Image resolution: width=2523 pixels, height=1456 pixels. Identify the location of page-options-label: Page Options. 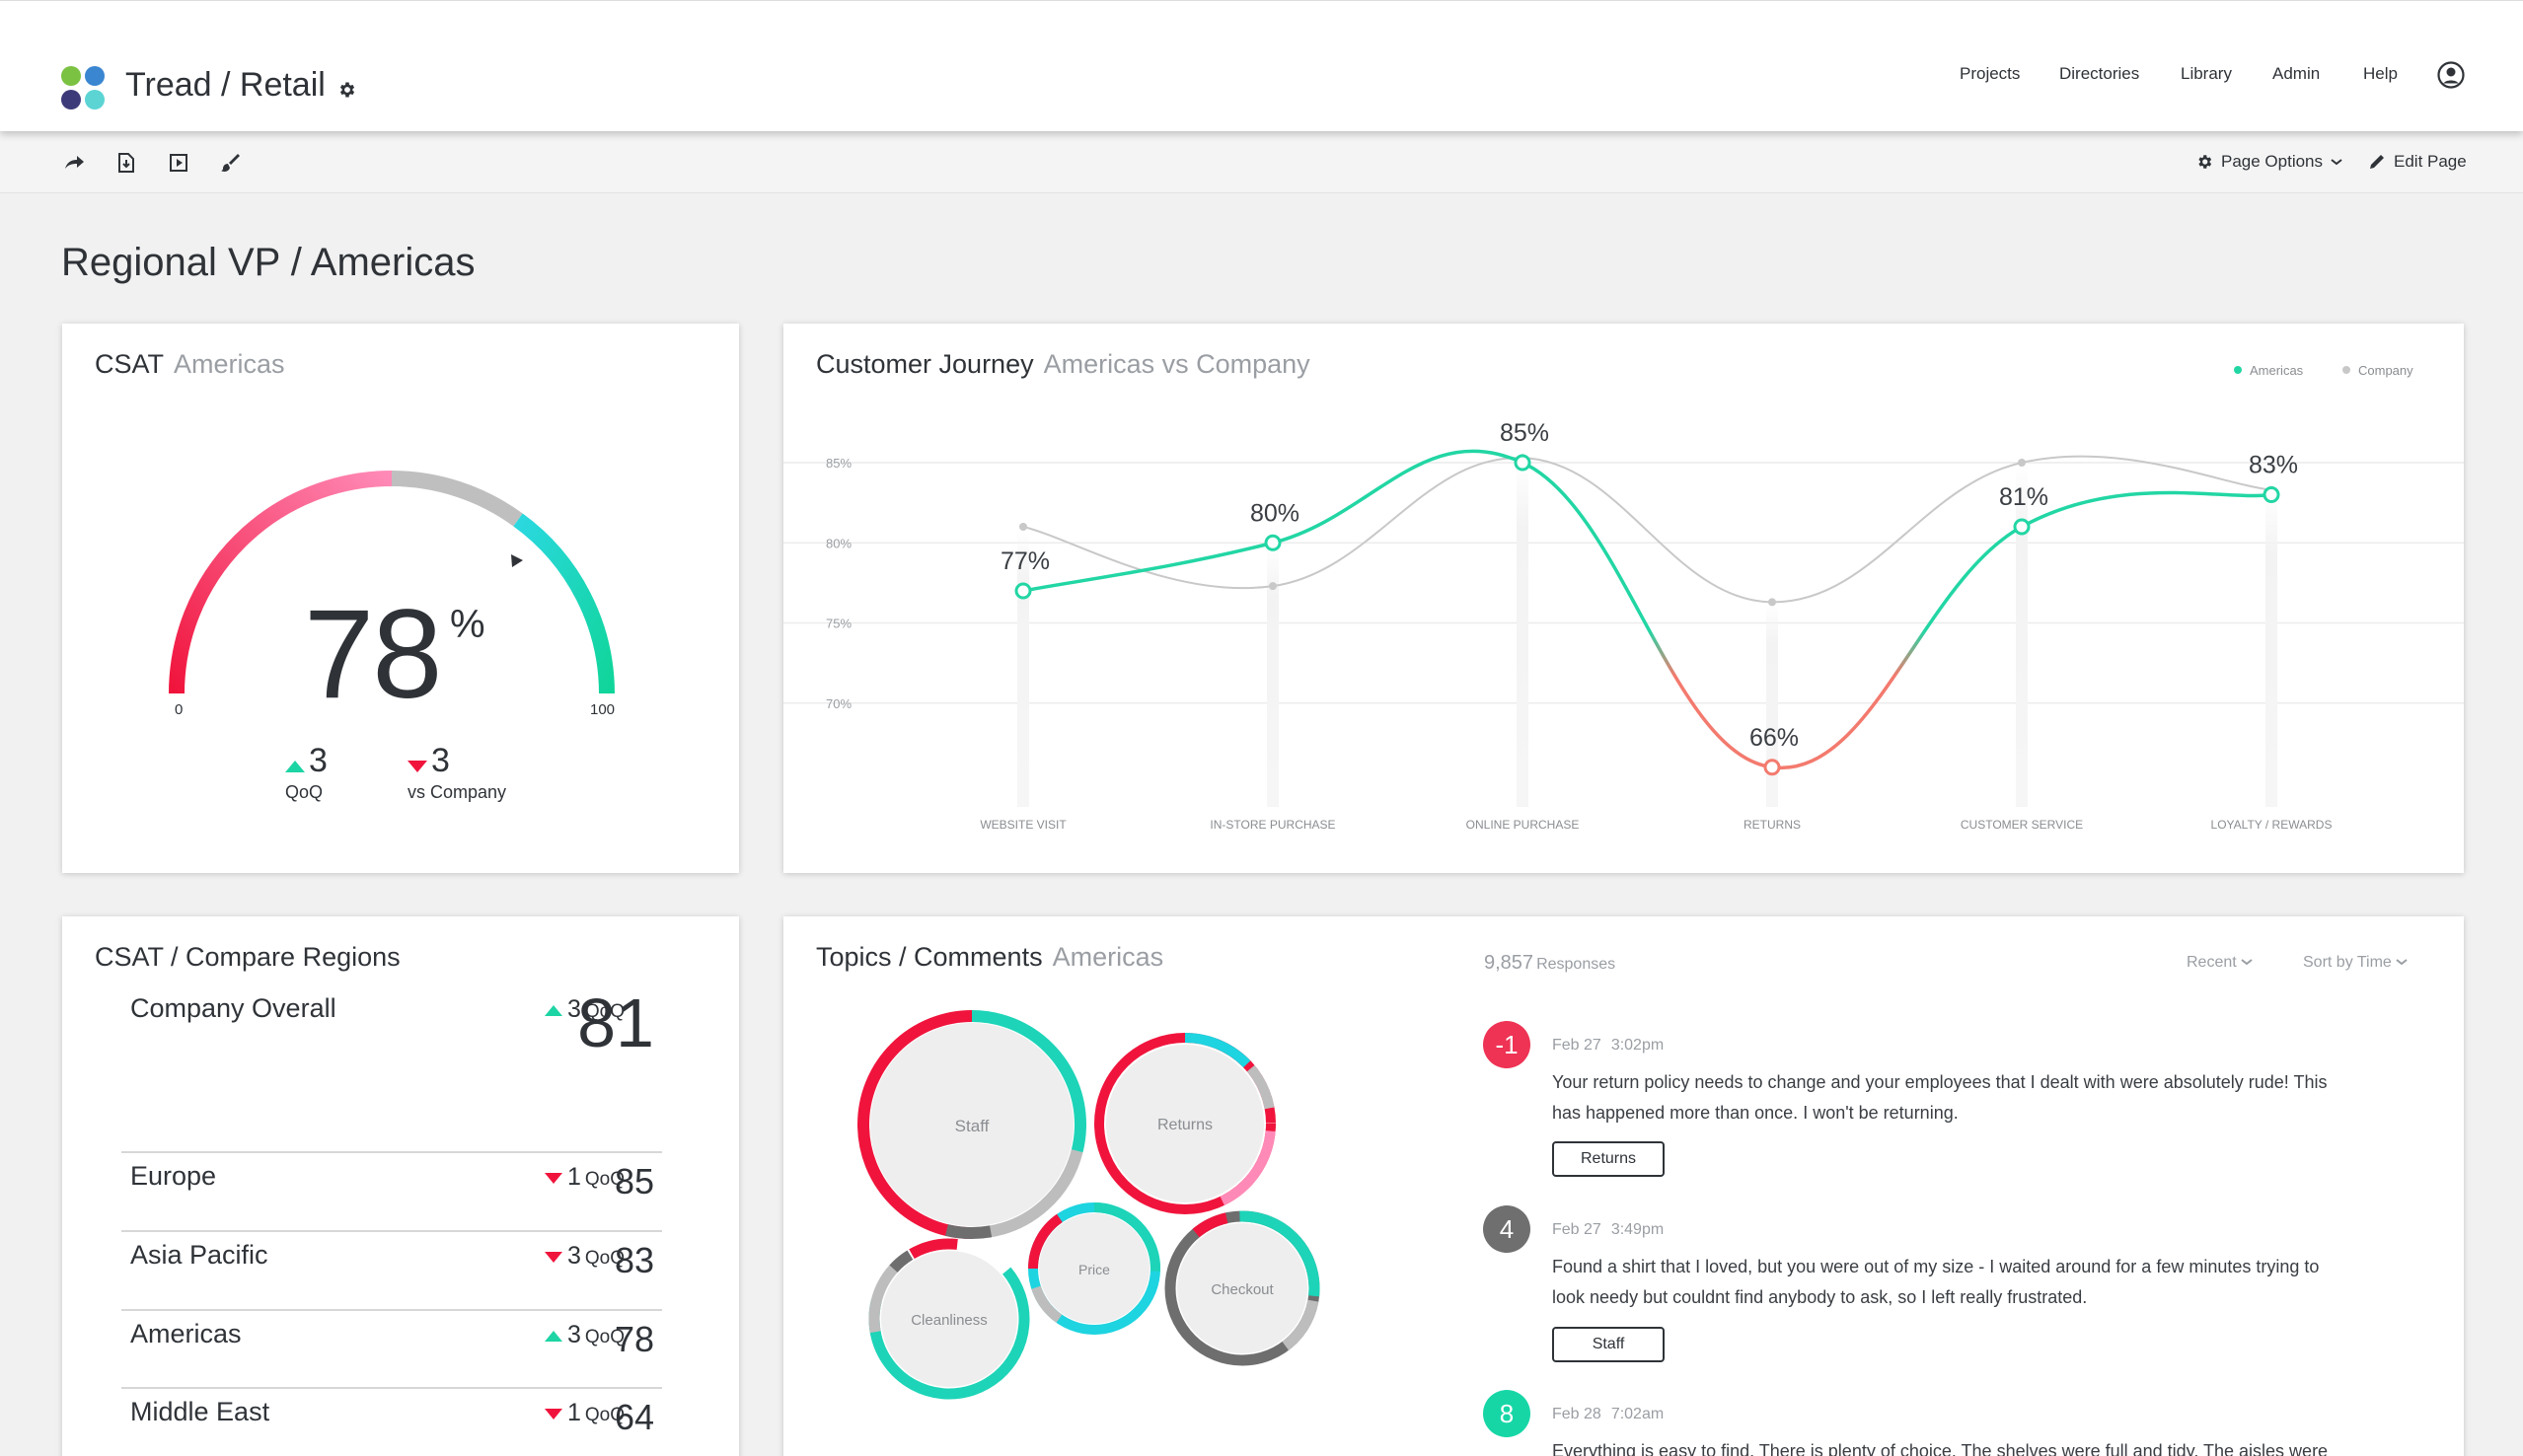
(2272, 161).